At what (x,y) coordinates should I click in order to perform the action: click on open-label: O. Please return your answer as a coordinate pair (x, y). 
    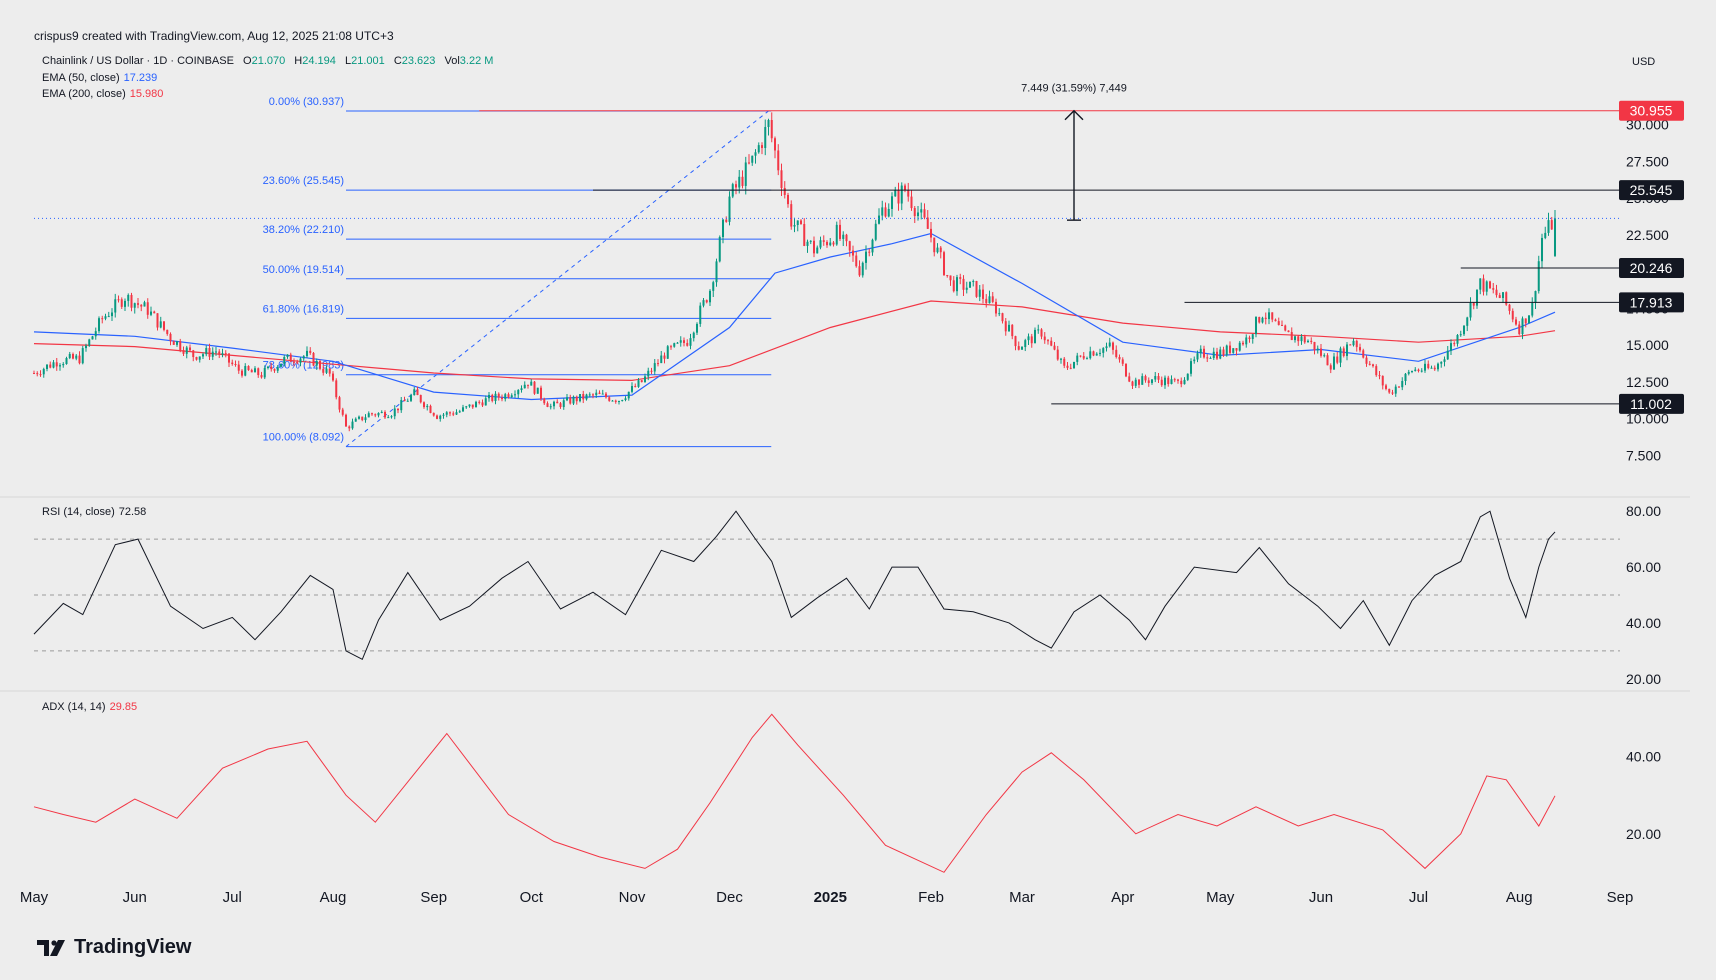
    Looking at the image, I should click on (247, 61).